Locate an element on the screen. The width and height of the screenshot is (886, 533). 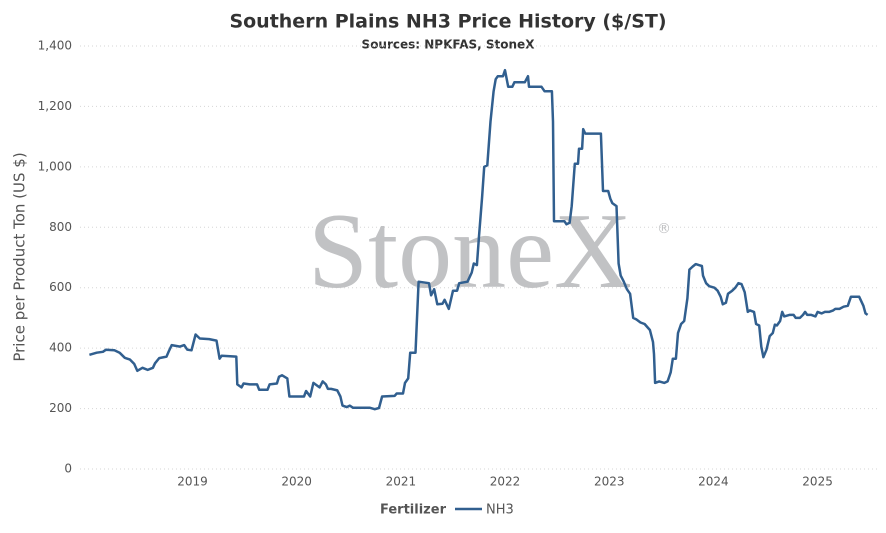
x-tick-label: 2021 is located at coordinates (401, 482).